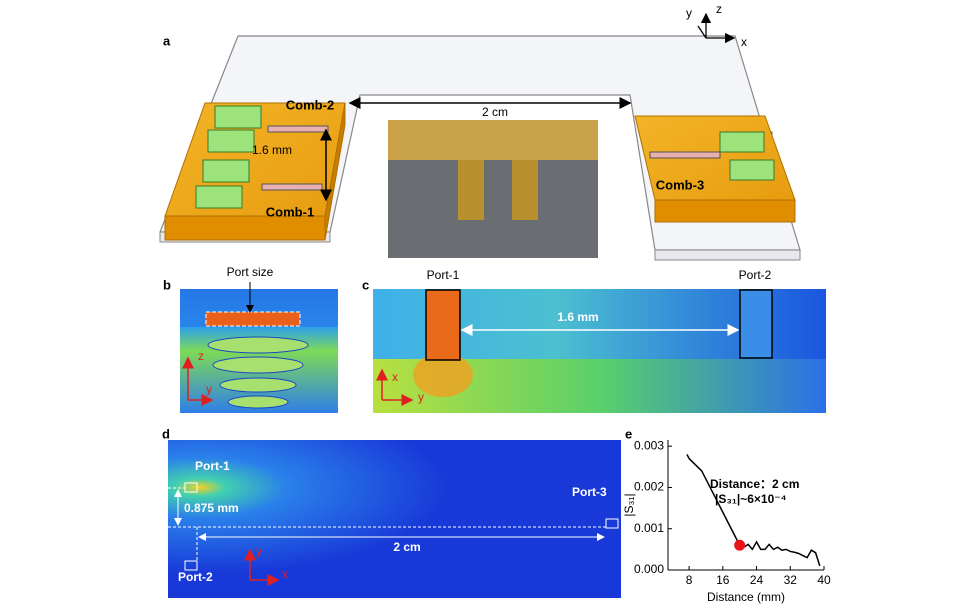 The height and width of the screenshot is (606, 976). Describe the element at coordinates (824, 580) in the screenshot. I see `x-tick-label: 40` at that location.